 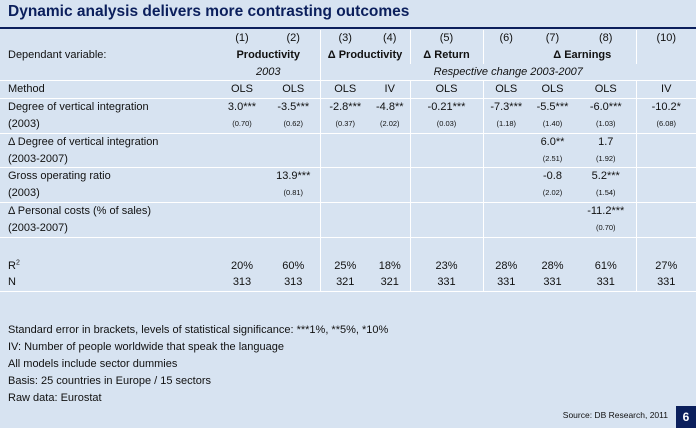 I want to click on method-row: Method OLS OLS OLS IV OLS OLS OLS OLS IV, so click(x=348, y=90).